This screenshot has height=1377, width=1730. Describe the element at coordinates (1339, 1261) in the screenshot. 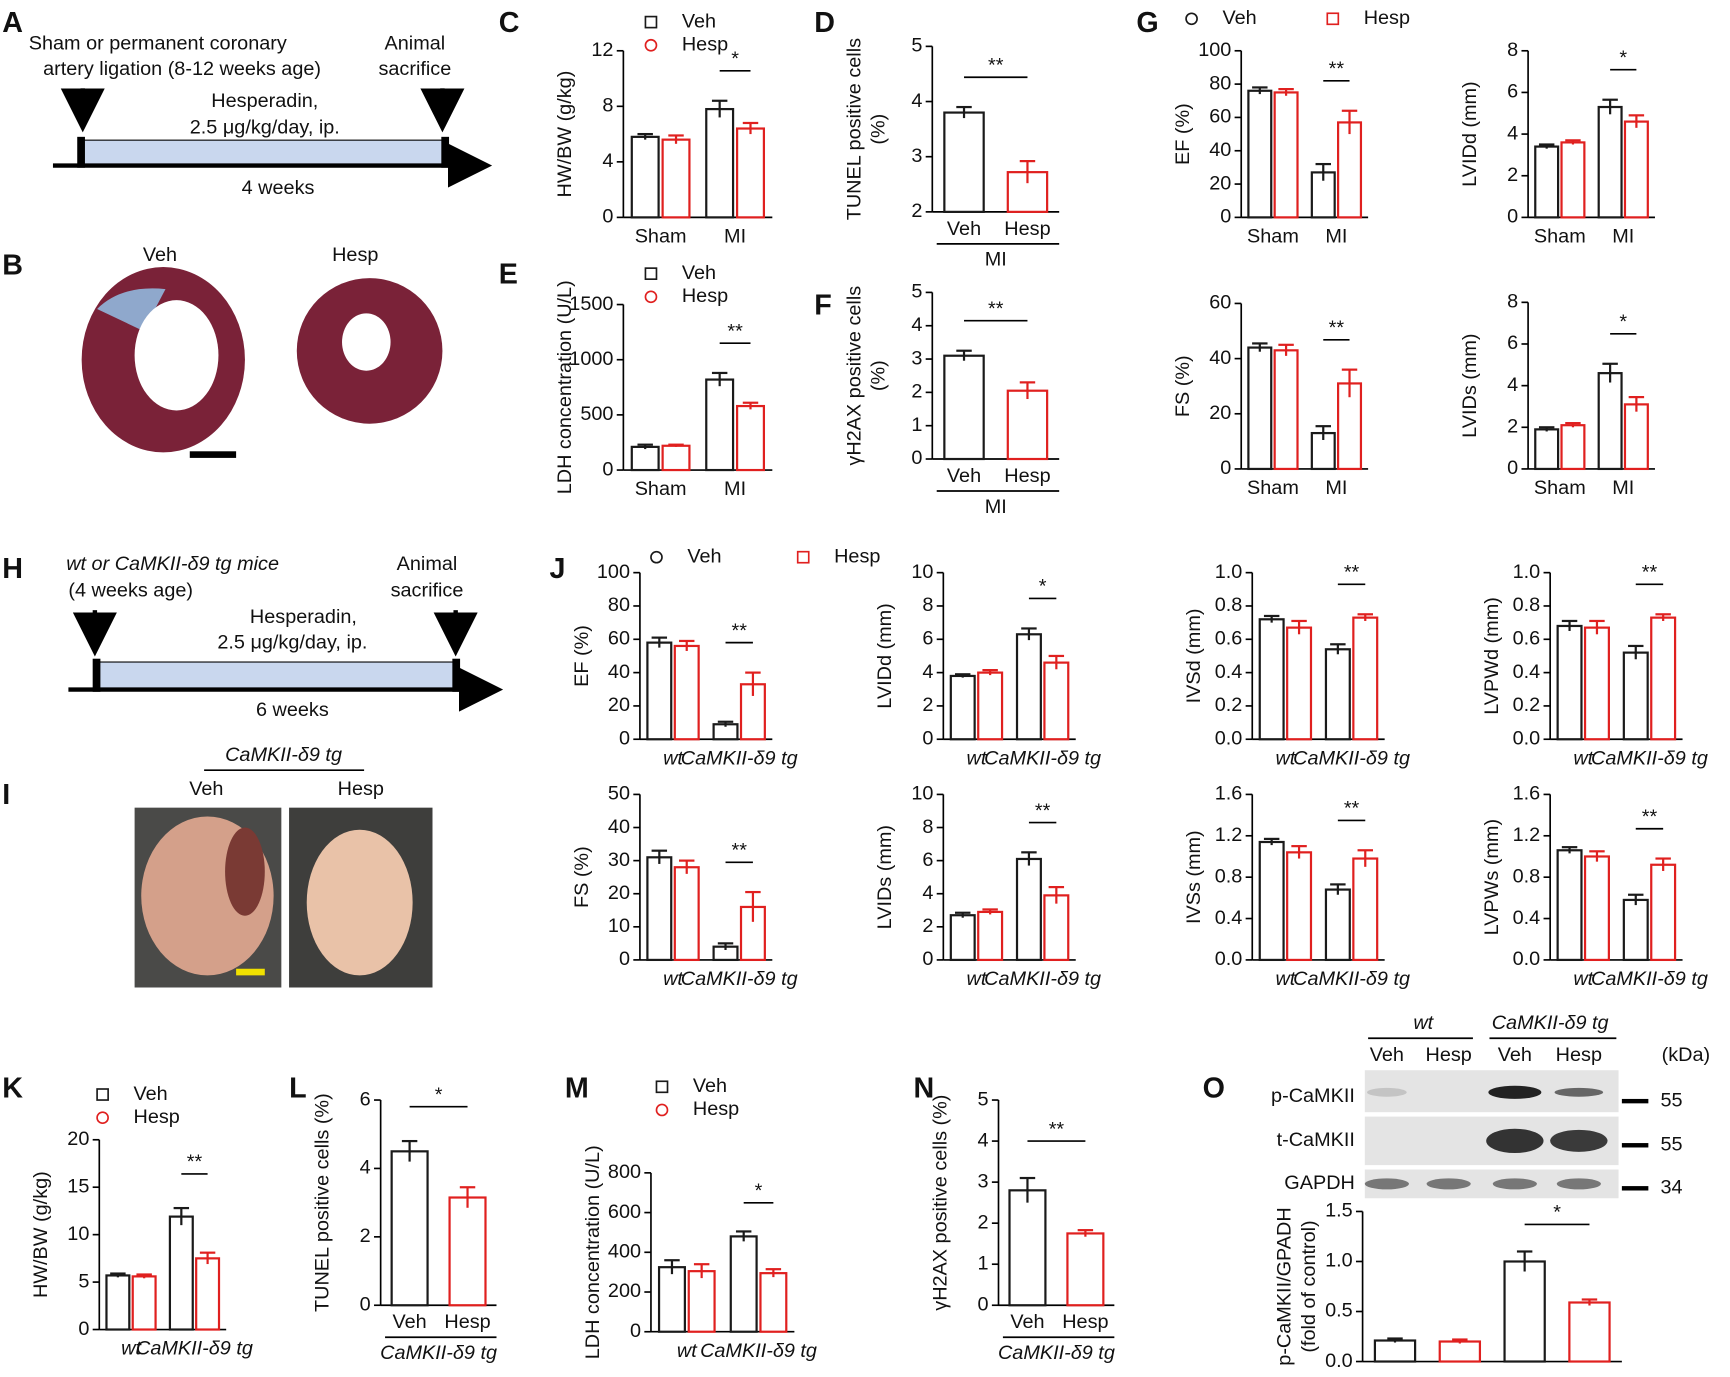

I see `y-tick-label: 1.0` at that location.